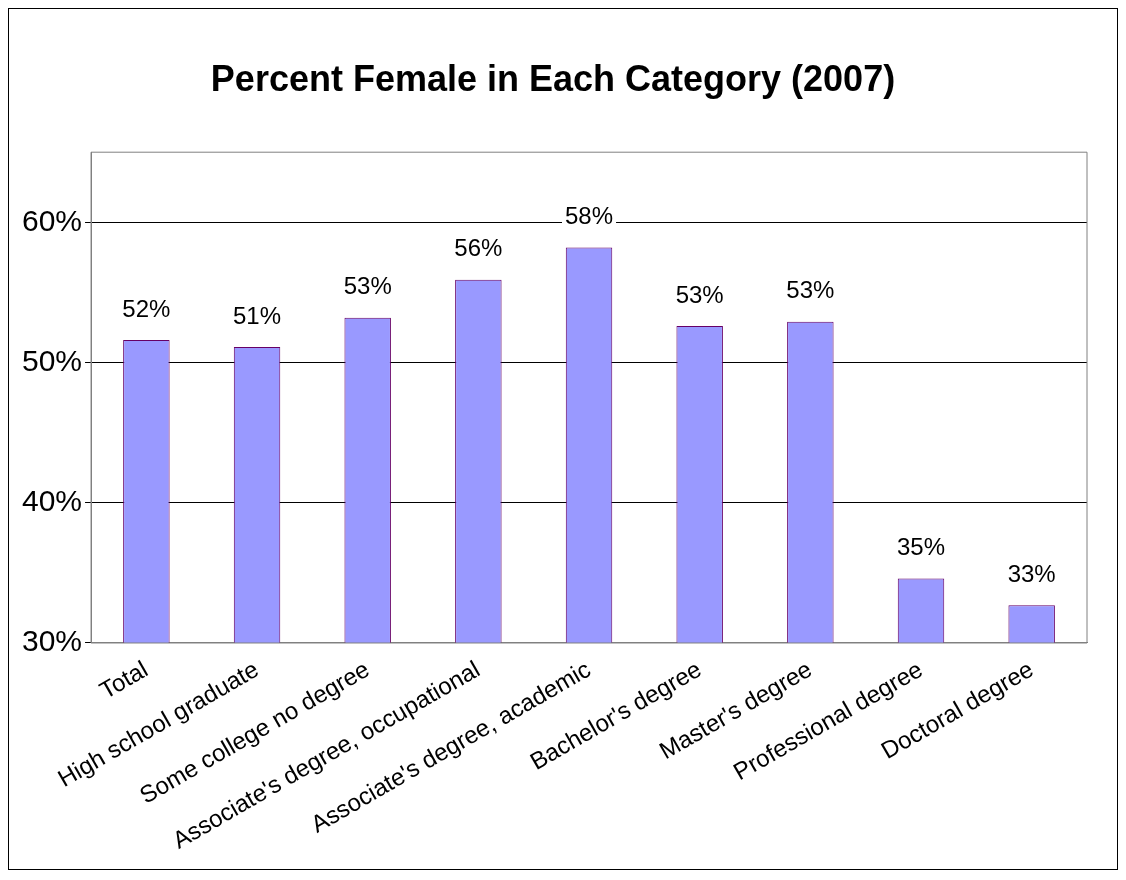 This screenshot has width=1126, height=880. I want to click on x-tick-label: Total, so click(123, 679).